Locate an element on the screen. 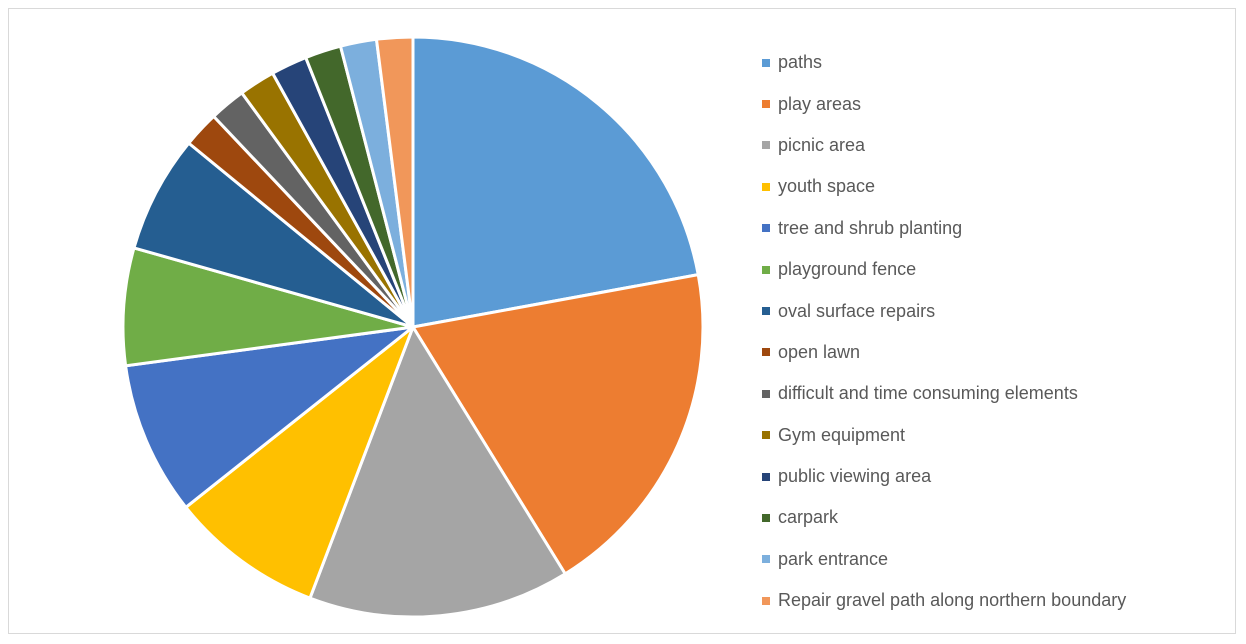  legend-item: picnic area is located at coordinates (944, 145).